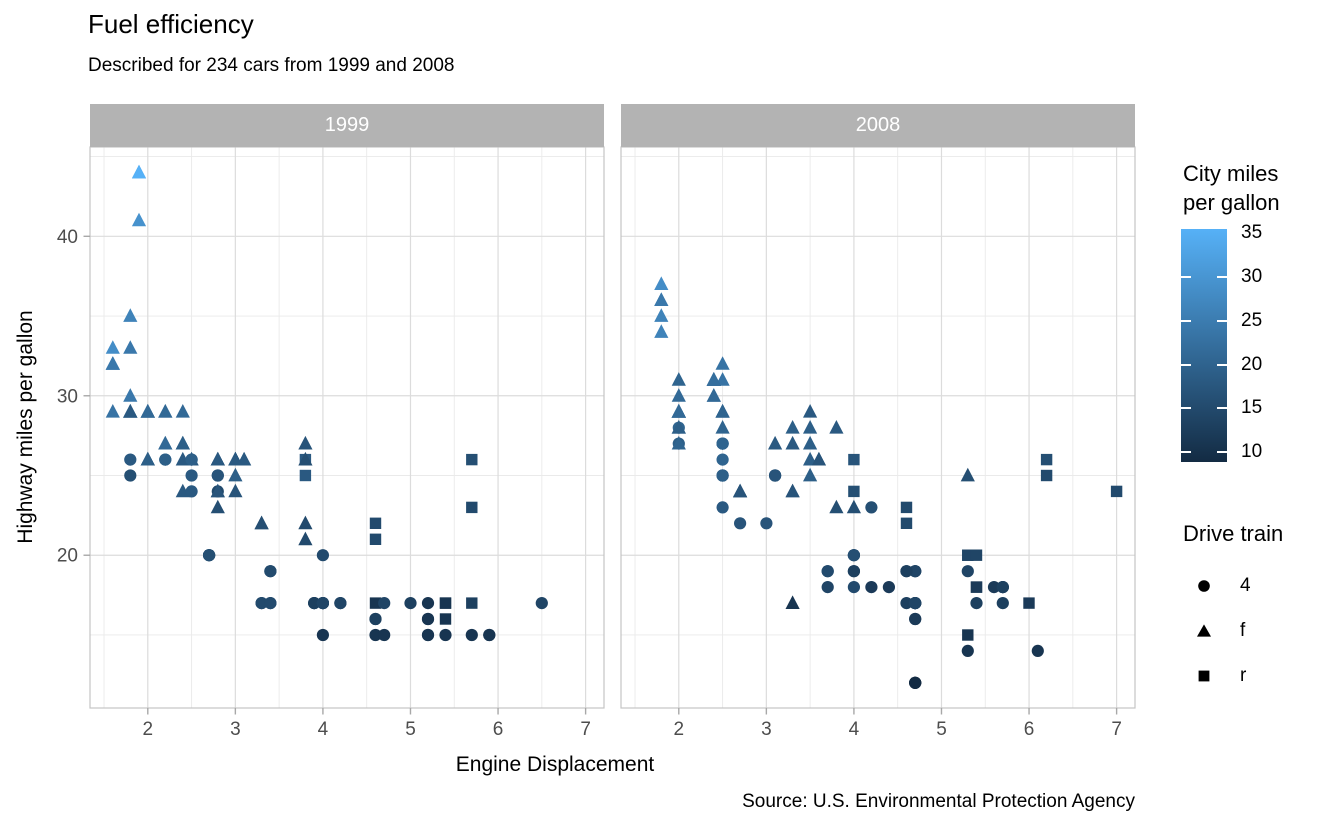 This screenshot has height=830, width=1344. I want to click on x-tick-label: 5, so click(410, 729).